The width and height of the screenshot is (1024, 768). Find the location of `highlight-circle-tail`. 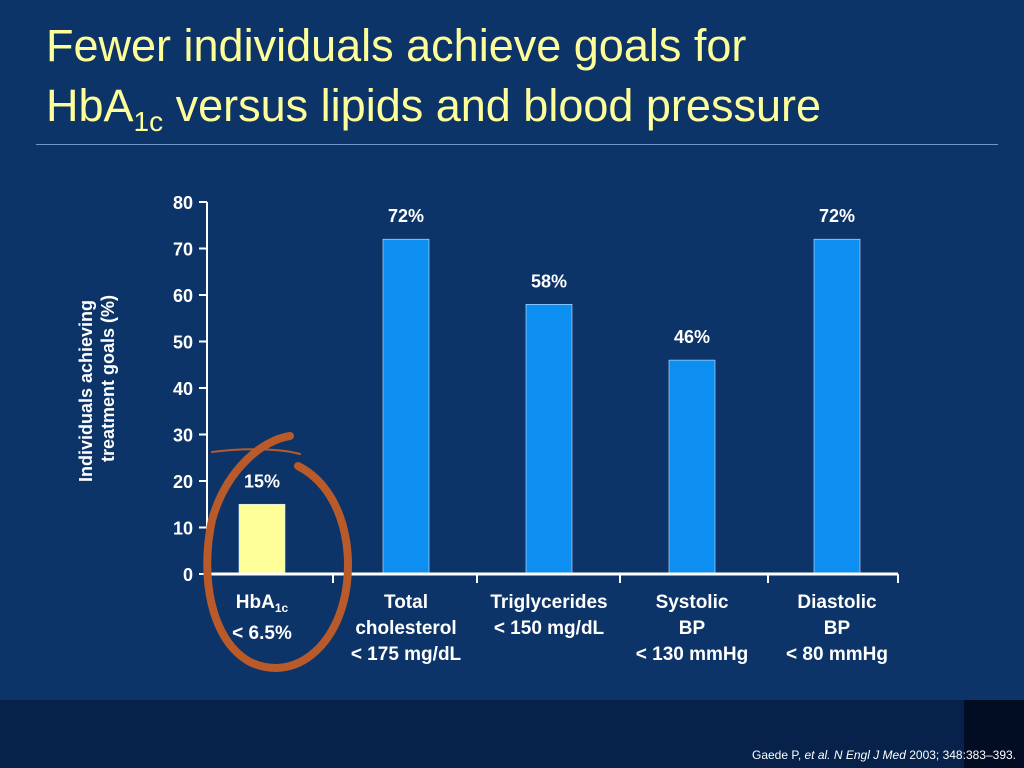

highlight-circle-tail is located at coordinates (256, 451).